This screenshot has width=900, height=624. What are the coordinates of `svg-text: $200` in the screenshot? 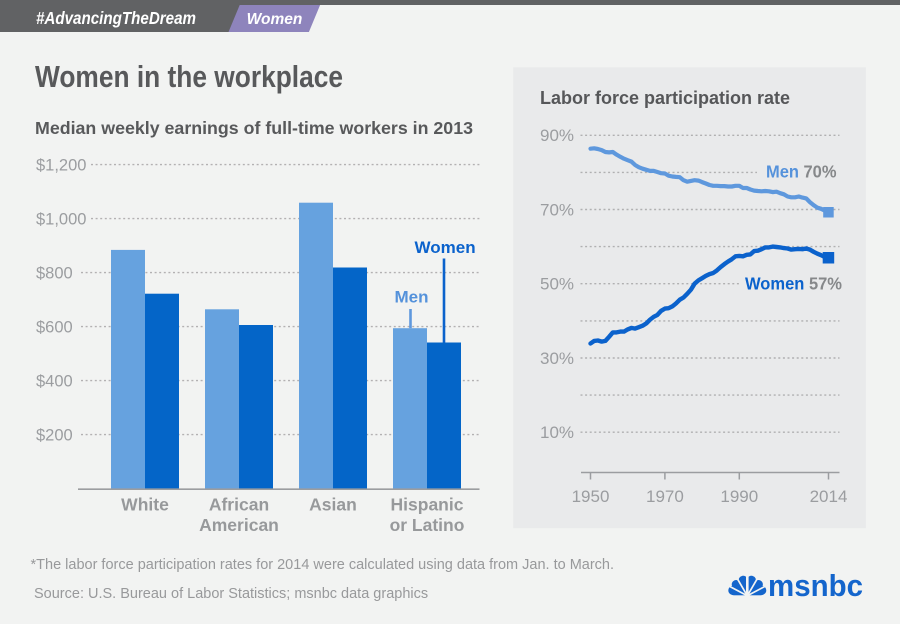 It's located at (54, 436).